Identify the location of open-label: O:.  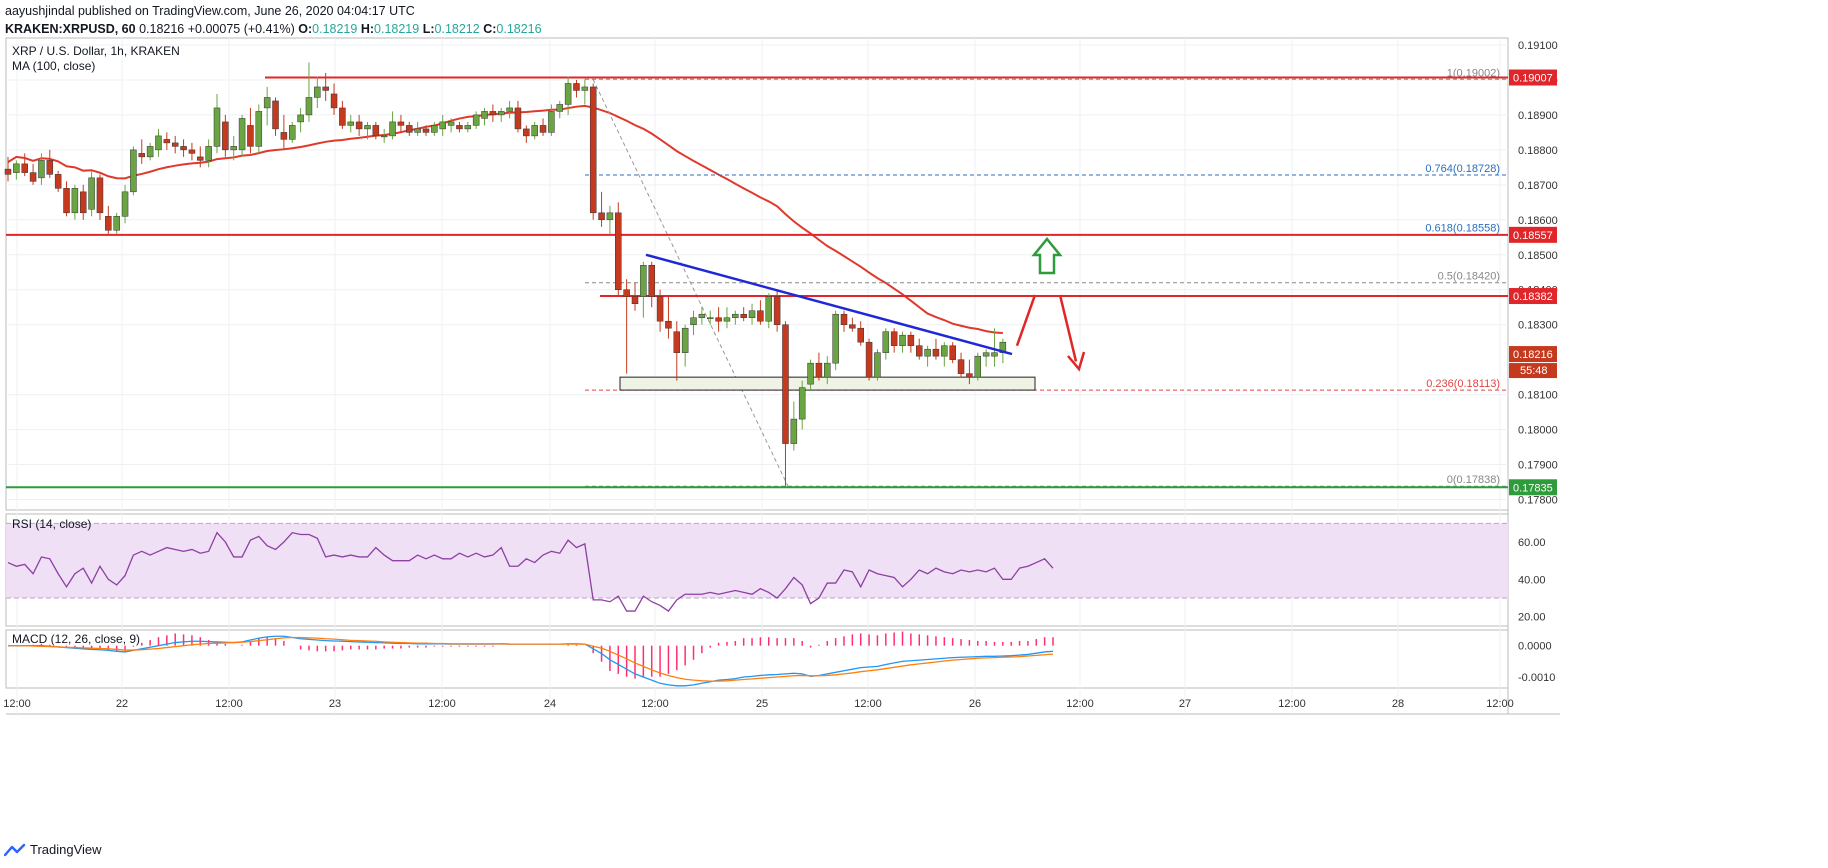
(305, 29).